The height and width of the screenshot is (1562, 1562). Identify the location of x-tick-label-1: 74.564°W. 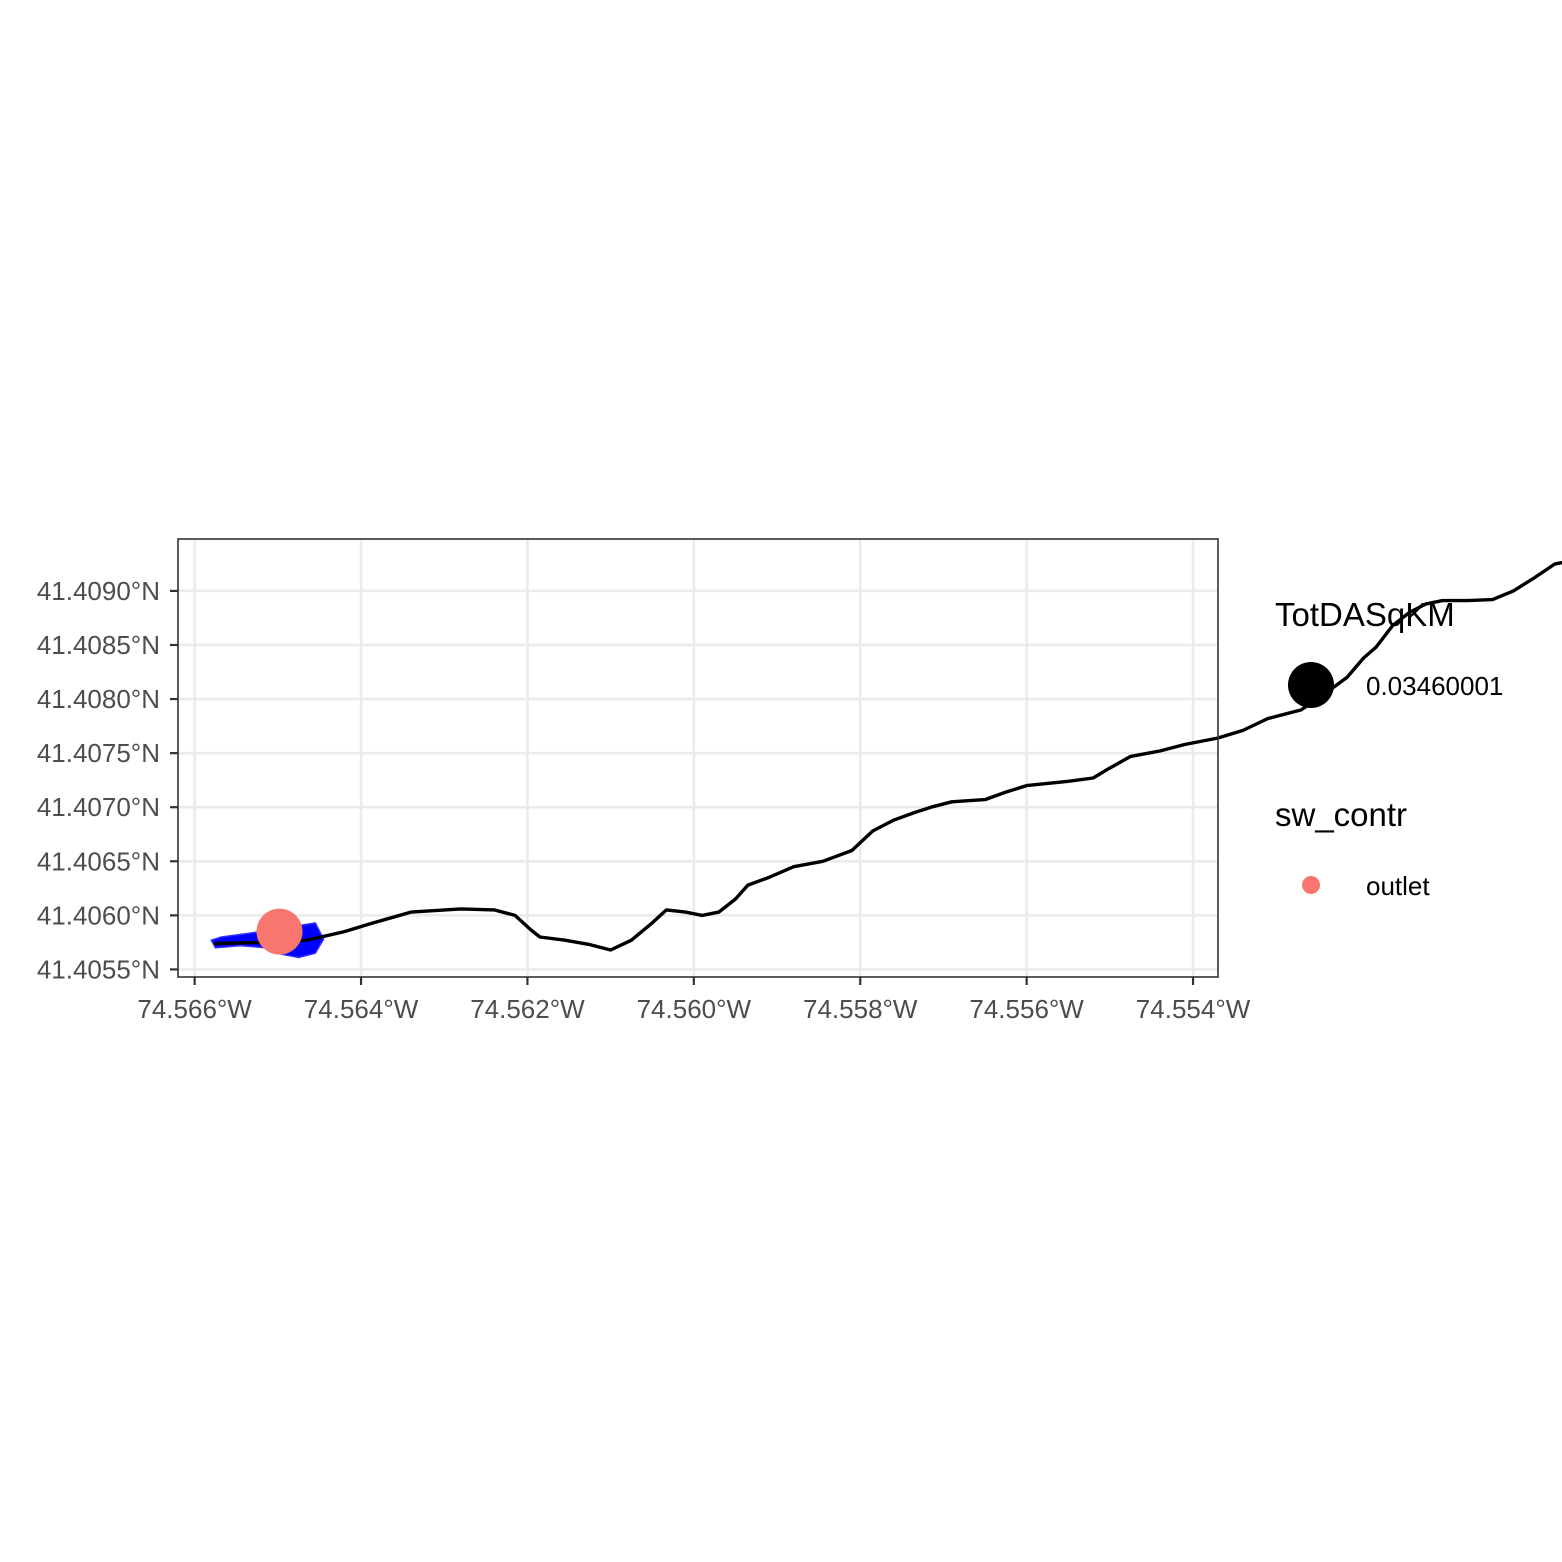
(361, 1009).